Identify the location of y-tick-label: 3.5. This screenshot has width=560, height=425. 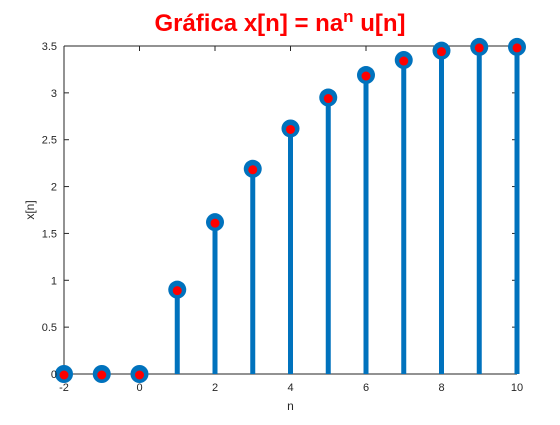
(49, 47).